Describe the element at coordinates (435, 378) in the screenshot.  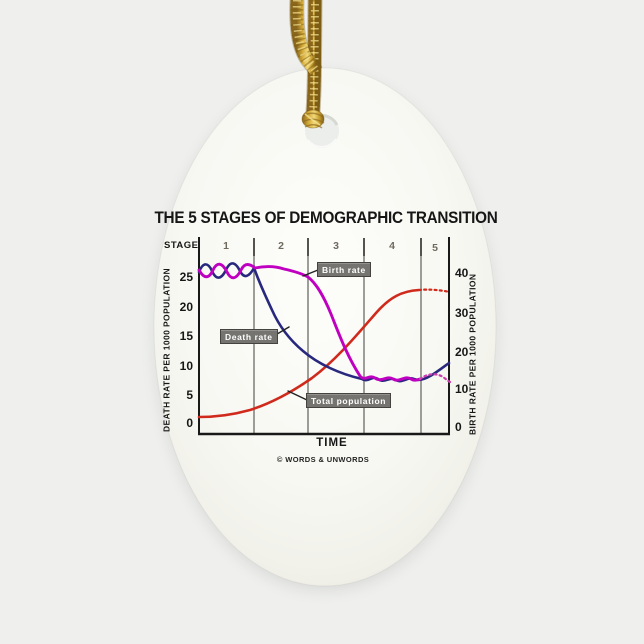
I see `birth-rate-dotted` at that location.